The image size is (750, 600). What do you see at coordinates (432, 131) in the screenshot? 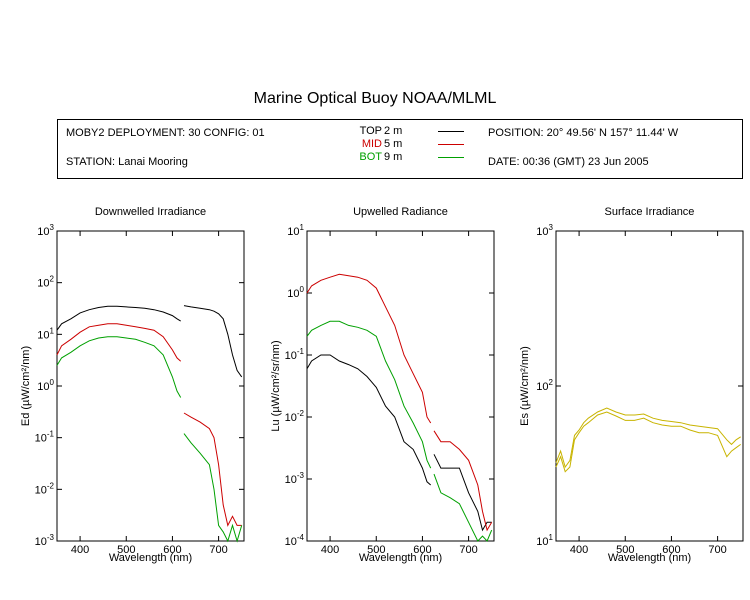
I see `legend-item-top: TOP 2 m` at bounding box center [432, 131].